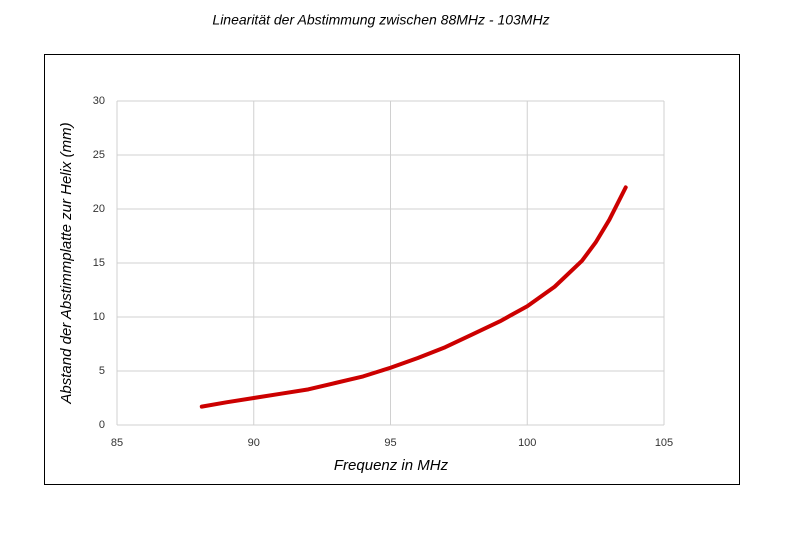  What do you see at coordinates (527, 443) in the screenshot?
I see `x-tick-label: 100` at bounding box center [527, 443].